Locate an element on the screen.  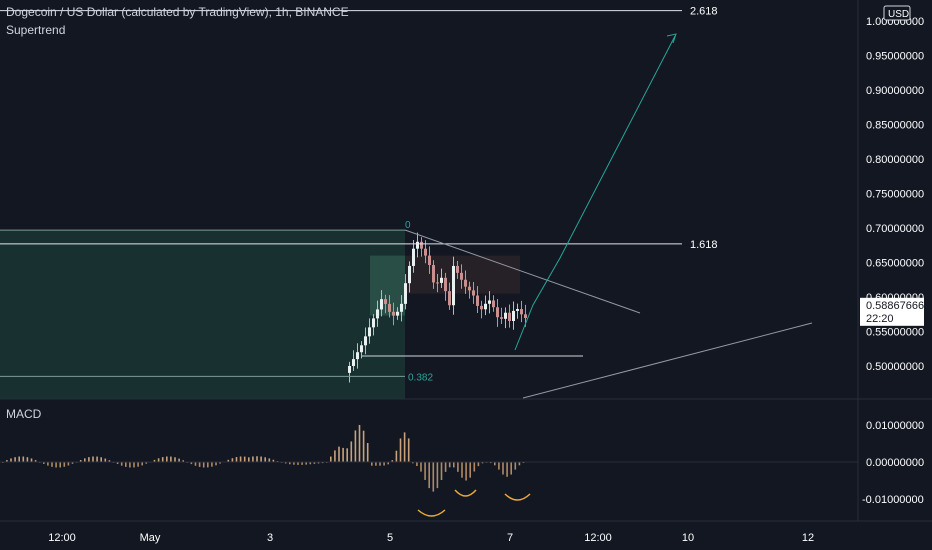
countdown-timer: 22:20 is located at coordinates (880, 319).